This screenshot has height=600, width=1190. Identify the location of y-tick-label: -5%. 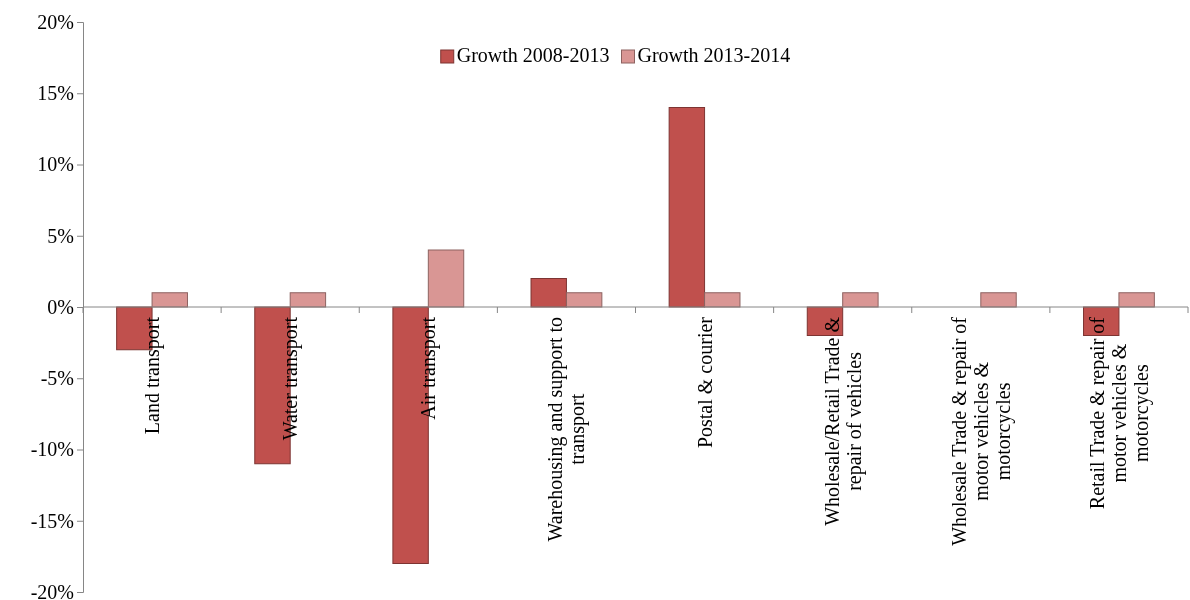
(57, 378).